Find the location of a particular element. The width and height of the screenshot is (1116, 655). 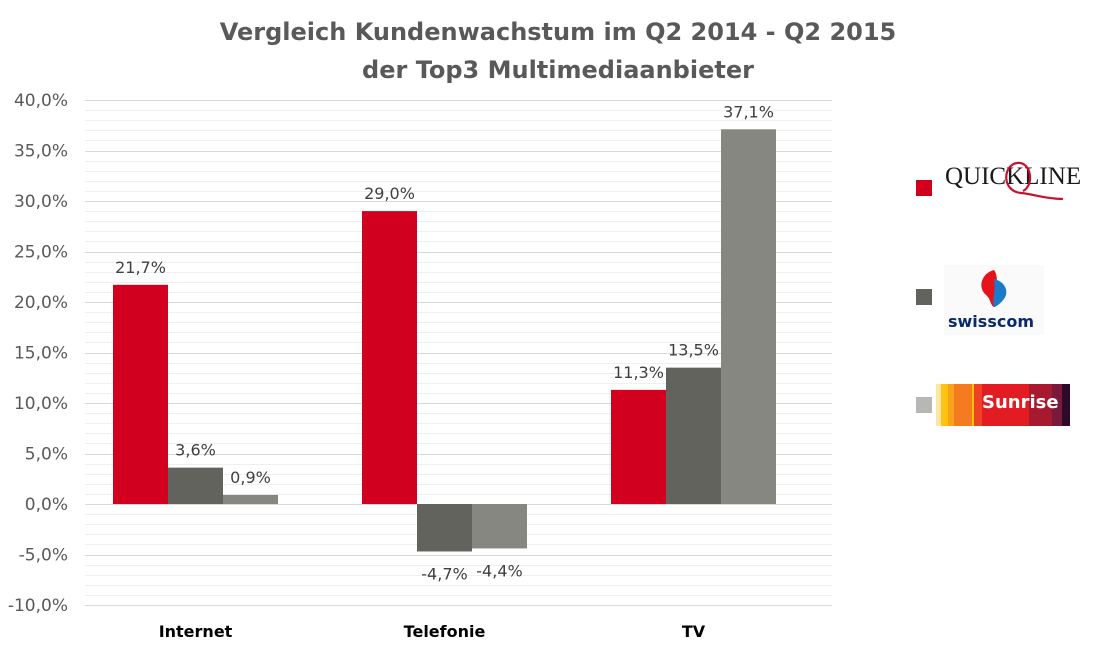

y-tick-label: 20,0% is located at coordinates (41, 303).